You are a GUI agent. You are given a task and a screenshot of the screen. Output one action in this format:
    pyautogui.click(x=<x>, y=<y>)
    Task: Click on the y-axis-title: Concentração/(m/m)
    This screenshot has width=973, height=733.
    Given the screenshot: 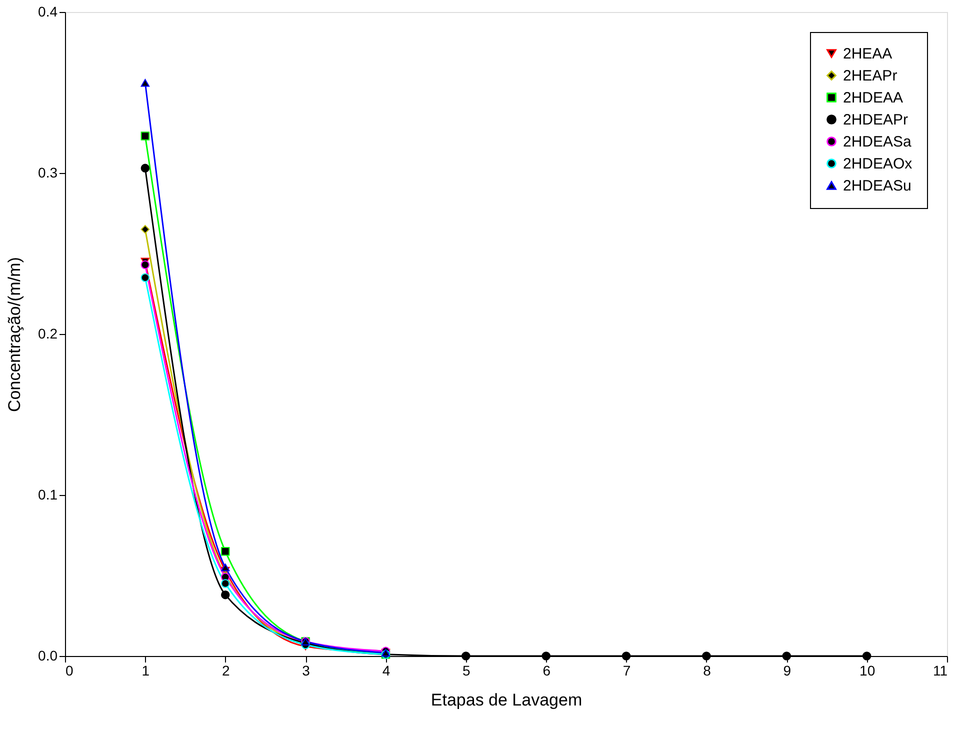 What is the action you would take?
    pyautogui.click(x=14, y=334)
    